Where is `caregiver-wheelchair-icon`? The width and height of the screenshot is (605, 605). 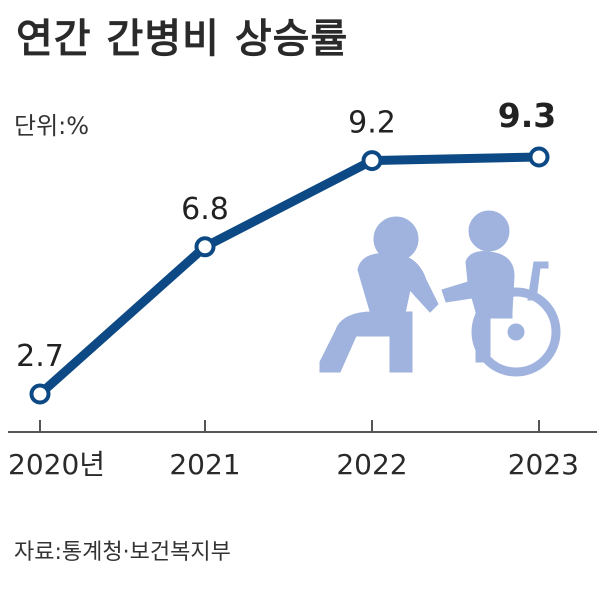 caregiver-wheelchair-icon is located at coordinates (440, 293).